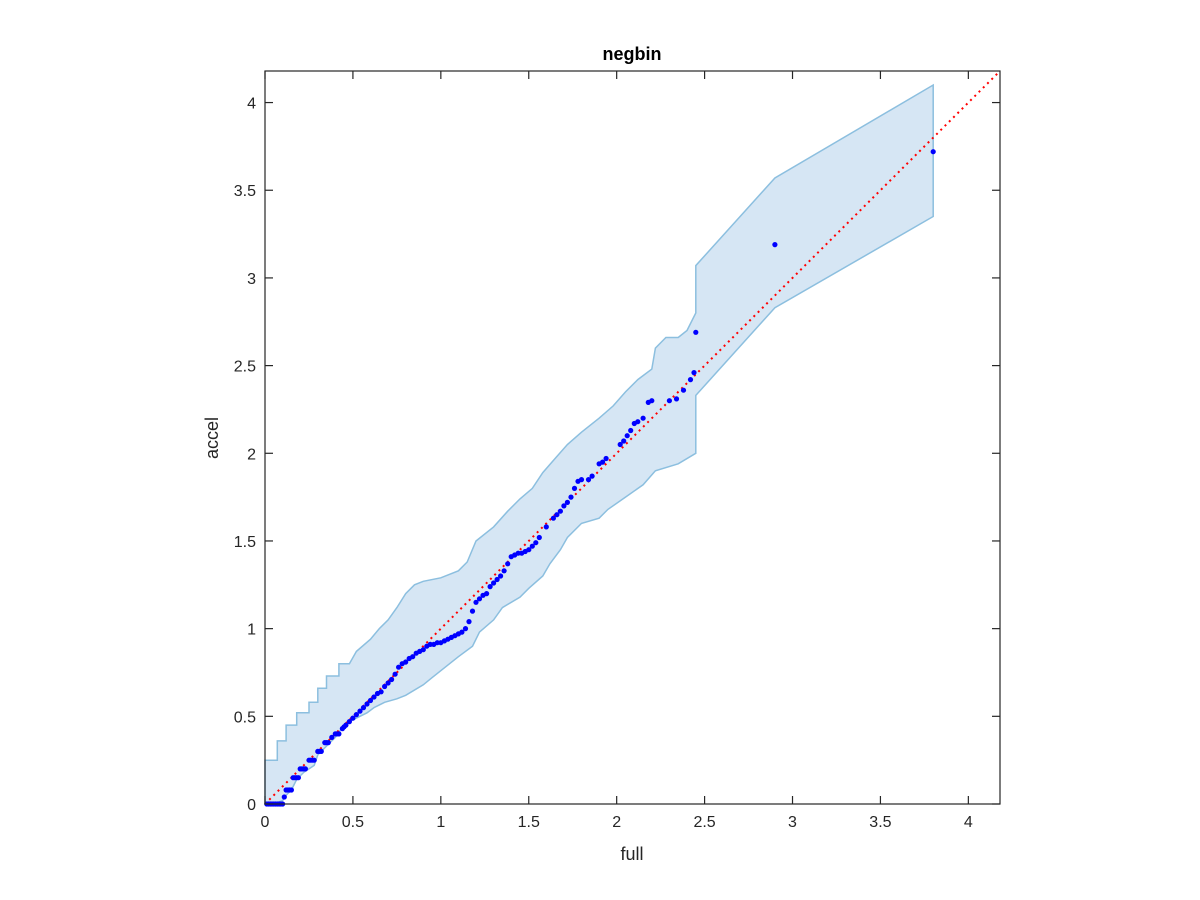  I want to click on x-tick-label: 4, so click(968, 822).